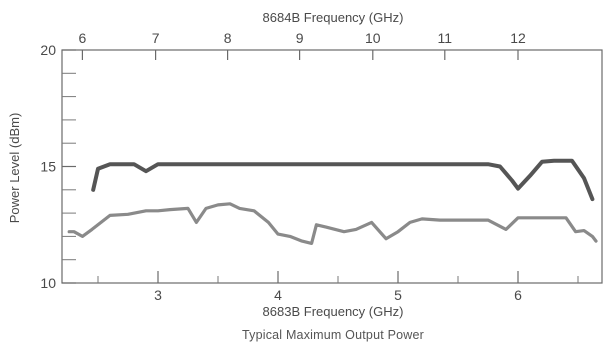  What do you see at coordinates (48, 283) in the screenshot?
I see `y-tick-label: 10` at bounding box center [48, 283].